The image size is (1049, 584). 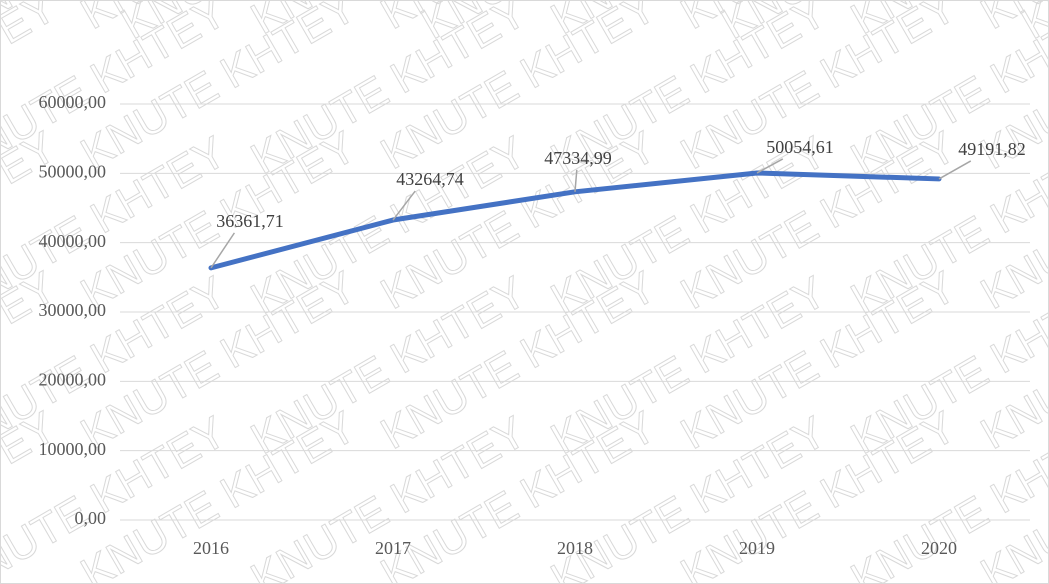 What do you see at coordinates (91, 518) in the screenshot?
I see `y-tick-label: 0,00` at bounding box center [91, 518].